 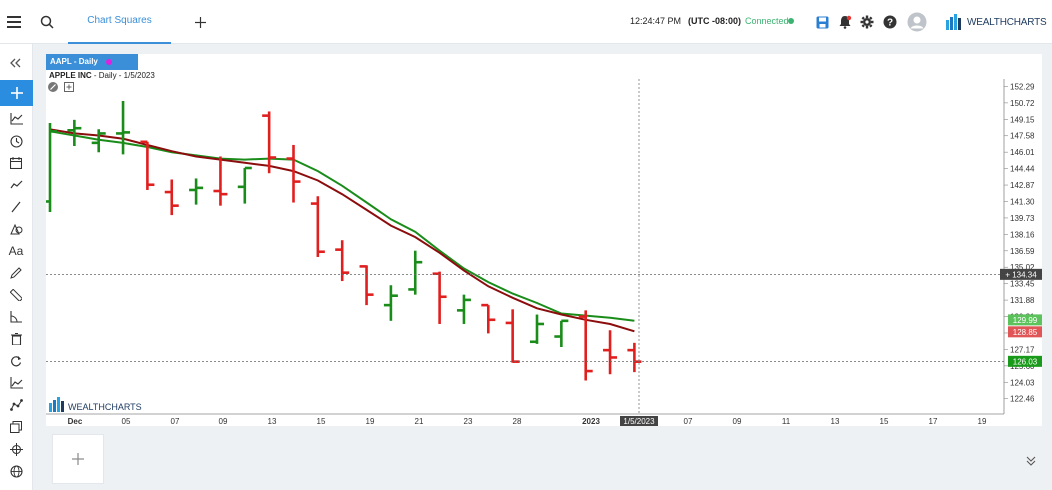 I want to click on x-tick-label: 15, so click(x=321, y=421).